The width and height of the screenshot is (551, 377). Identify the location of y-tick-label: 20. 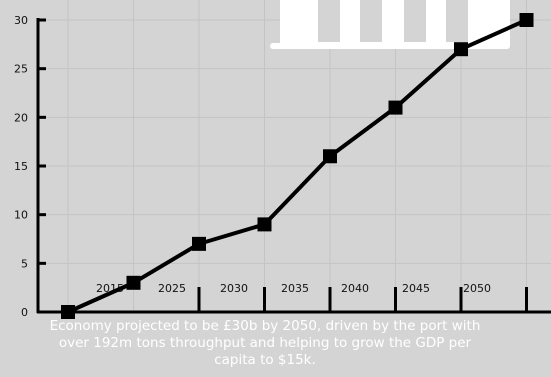
(21, 117).